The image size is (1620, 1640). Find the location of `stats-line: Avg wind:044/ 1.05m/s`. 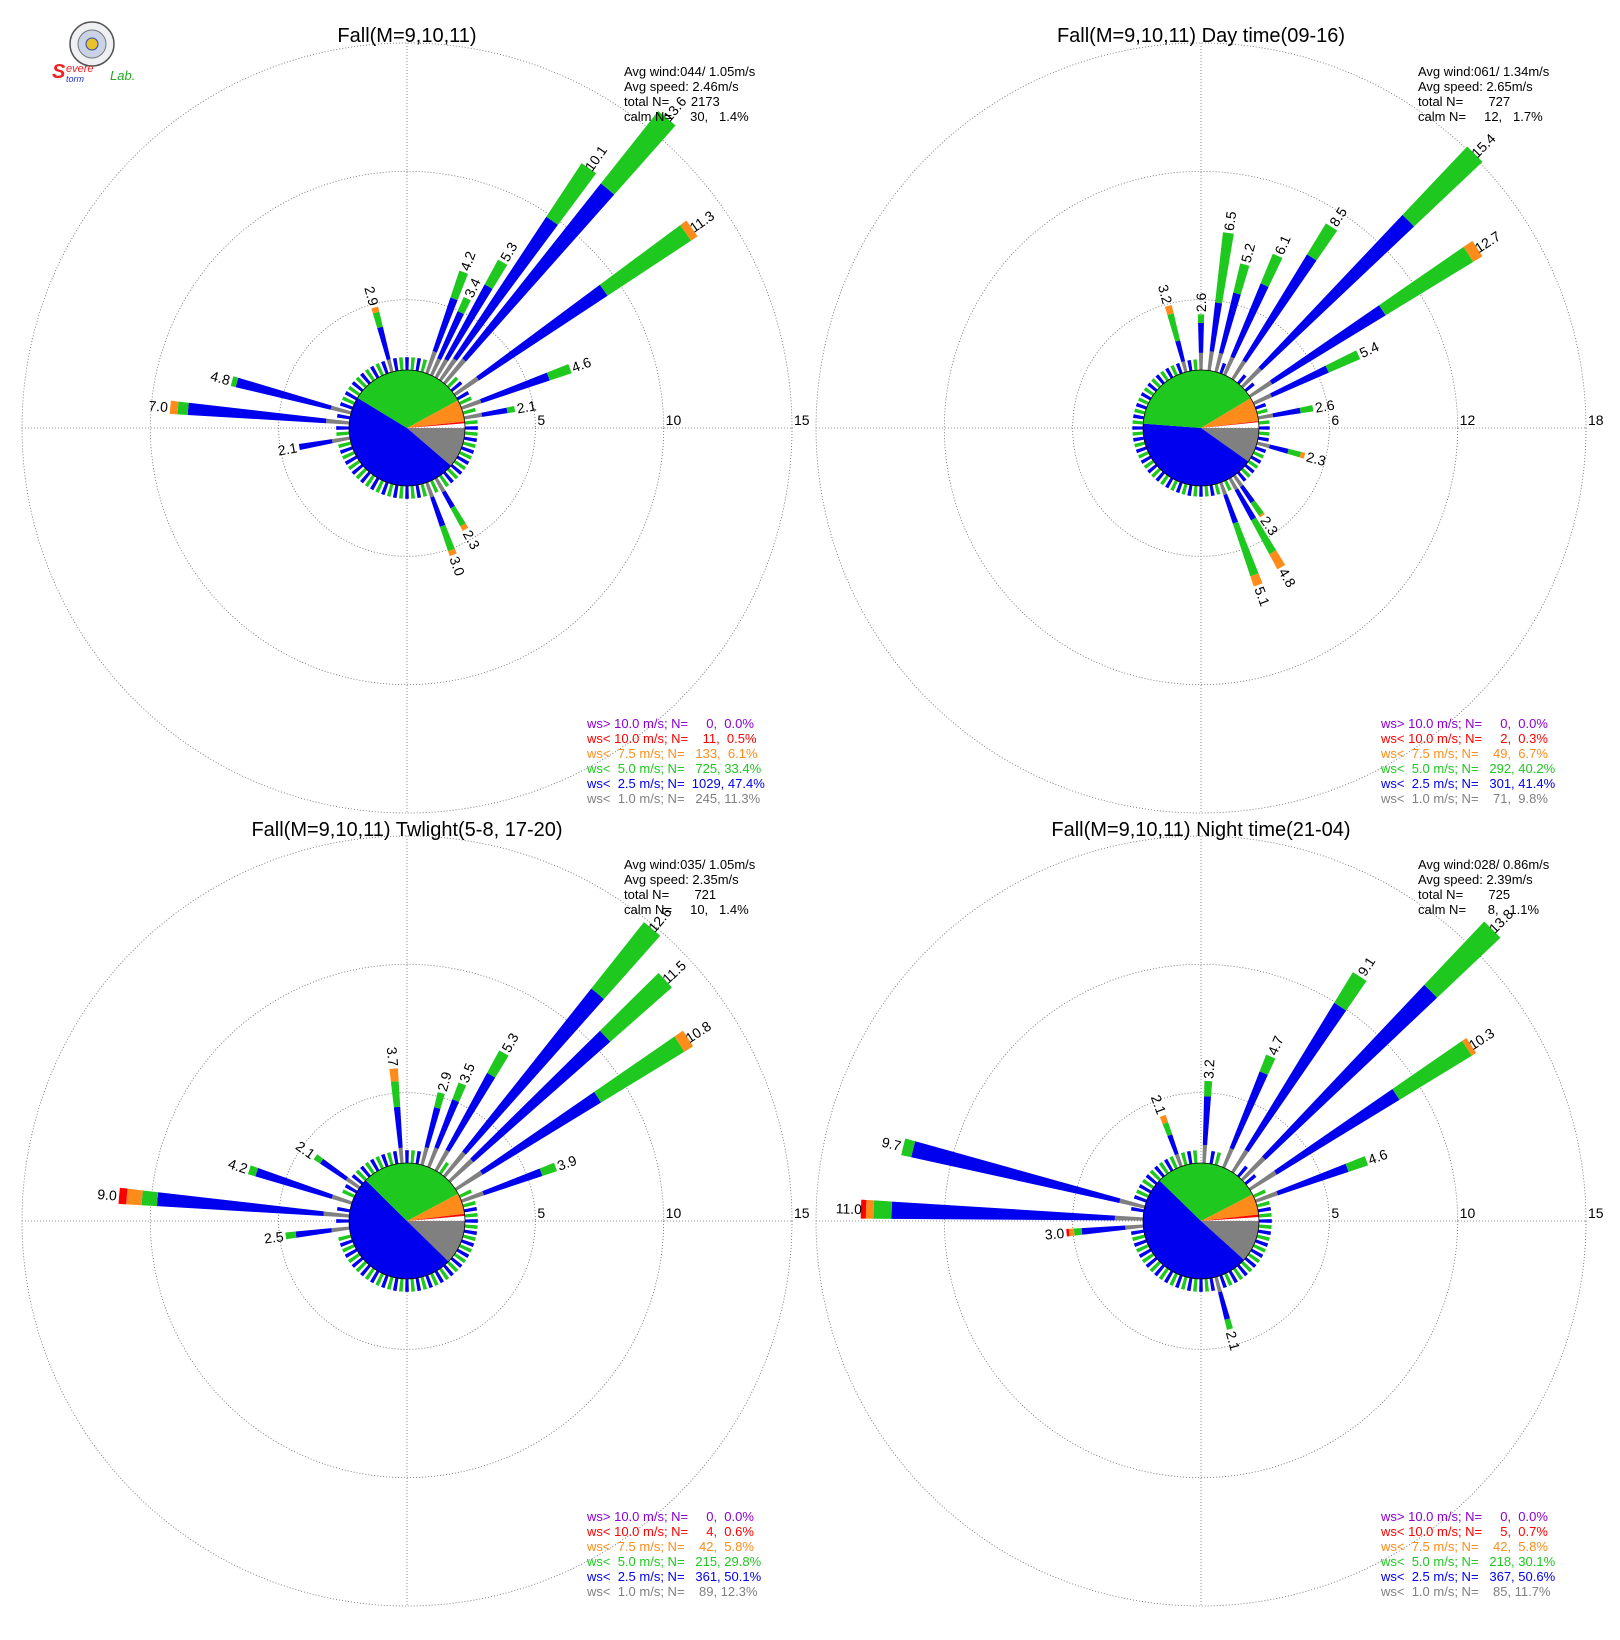

stats-line: Avg wind:044/ 1.05m/s is located at coordinates (690, 71).